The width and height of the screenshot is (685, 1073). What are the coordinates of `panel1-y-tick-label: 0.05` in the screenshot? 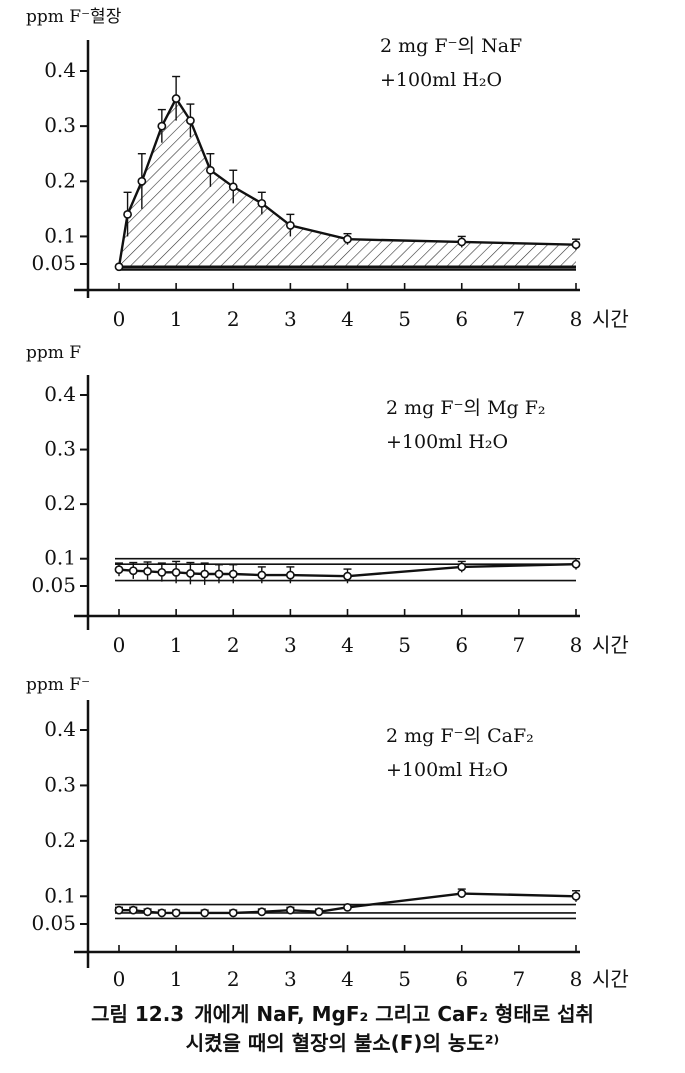 It's located at (53, 263).